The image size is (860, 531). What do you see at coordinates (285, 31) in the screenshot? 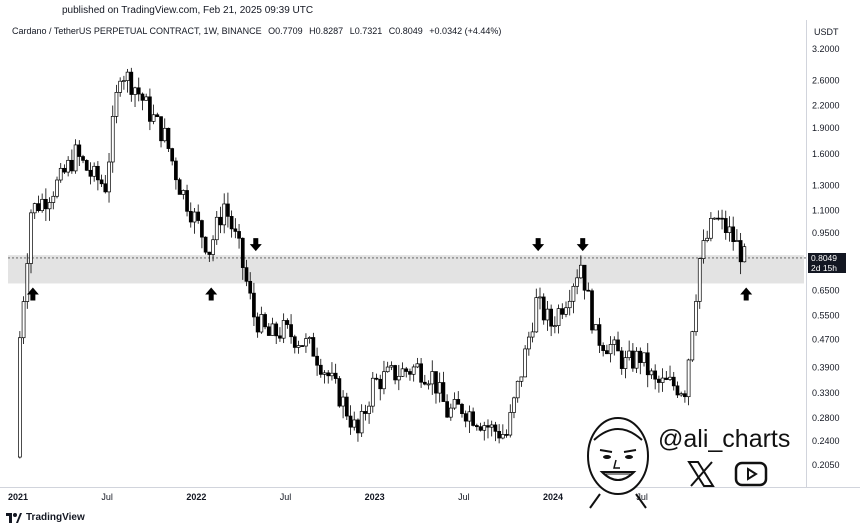
I see `ohlc-open: O0.7709` at bounding box center [285, 31].